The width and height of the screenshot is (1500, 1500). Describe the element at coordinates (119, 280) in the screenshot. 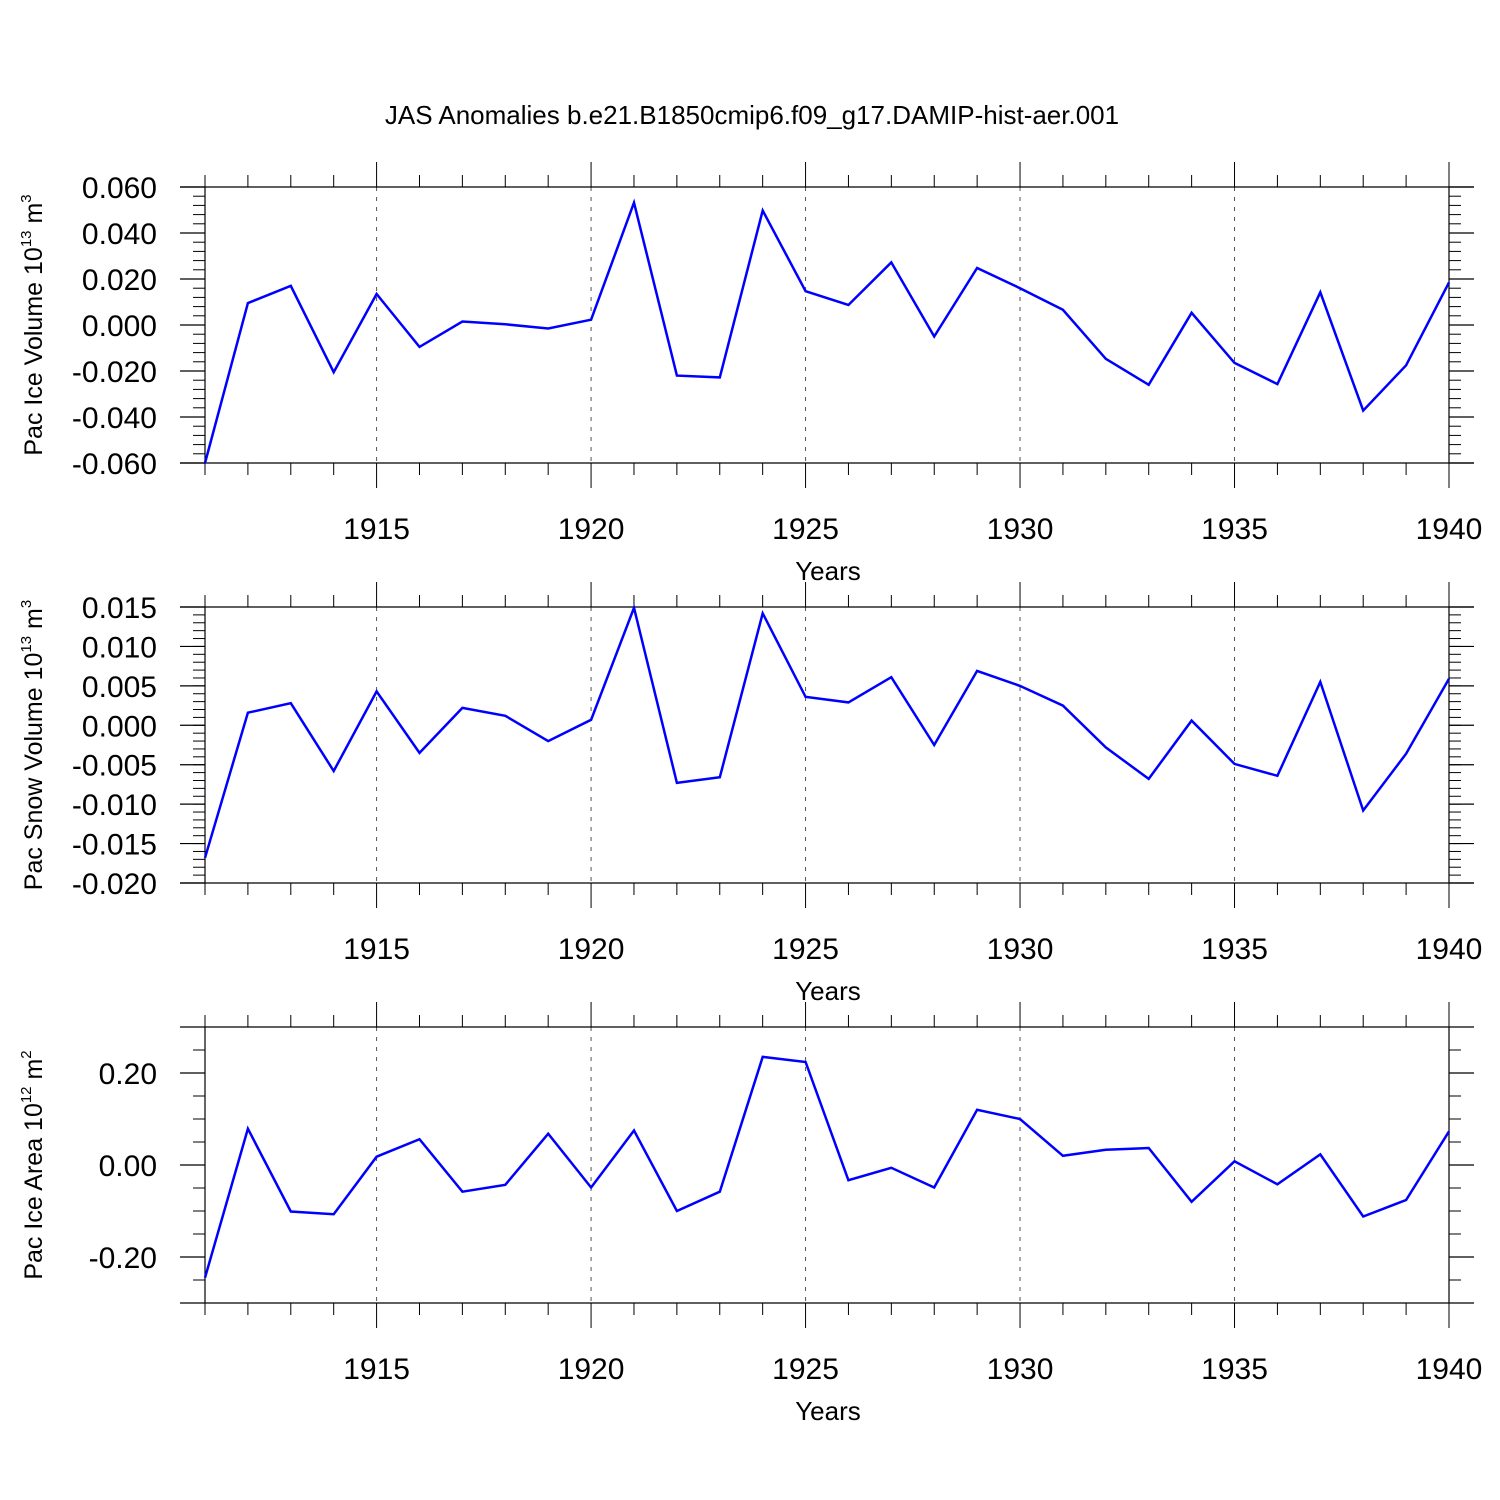

I see `y-tick-label: 0.020` at that location.